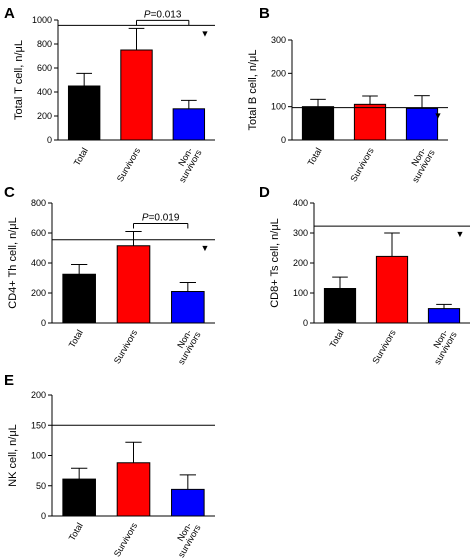  I want to click on y-axis-label: CD8+ Ts cell, n/μL, so click(275, 263).